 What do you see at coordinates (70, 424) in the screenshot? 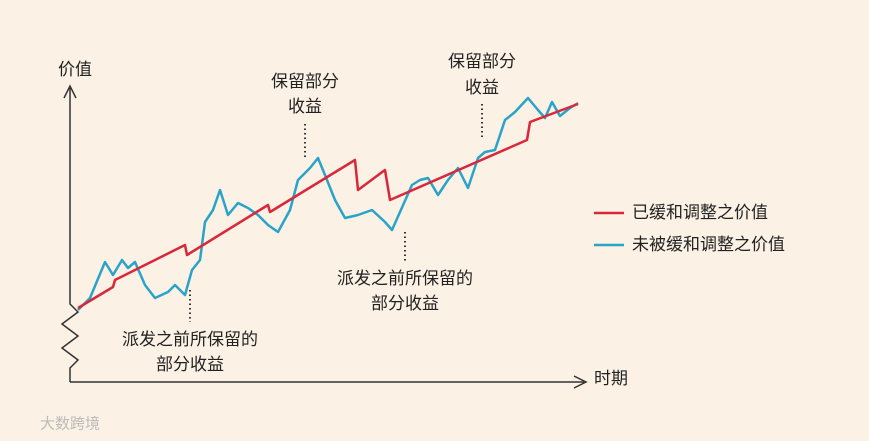
I see `watermark: 大数跨境` at bounding box center [70, 424].